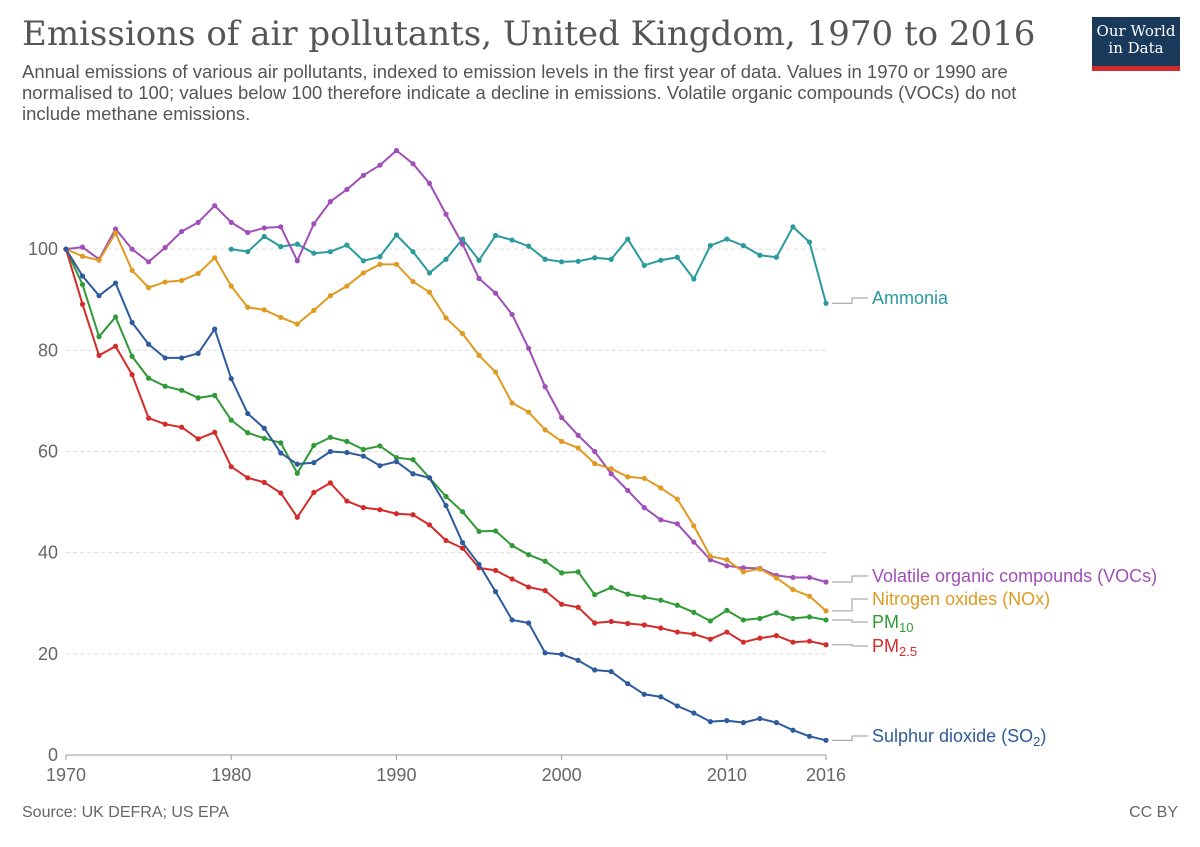 Image resolution: width=1200 pixels, height=847 pixels. Describe the element at coordinates (894, 647) in the screenshot. I see `series-label: PM2.5` at that location.